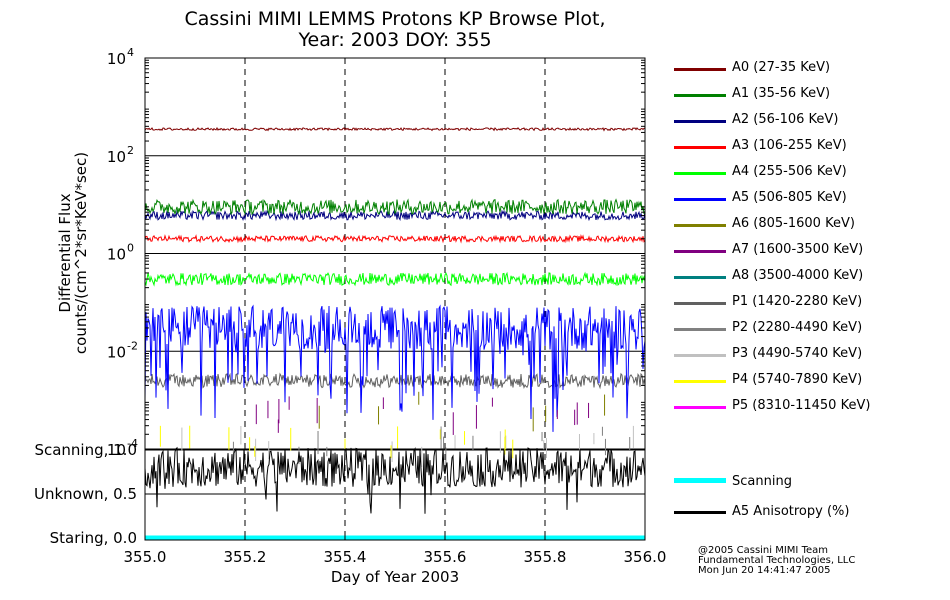 The height and width of the screenshot is (600, 950). I want to click on series-A3, so click(395, 239).